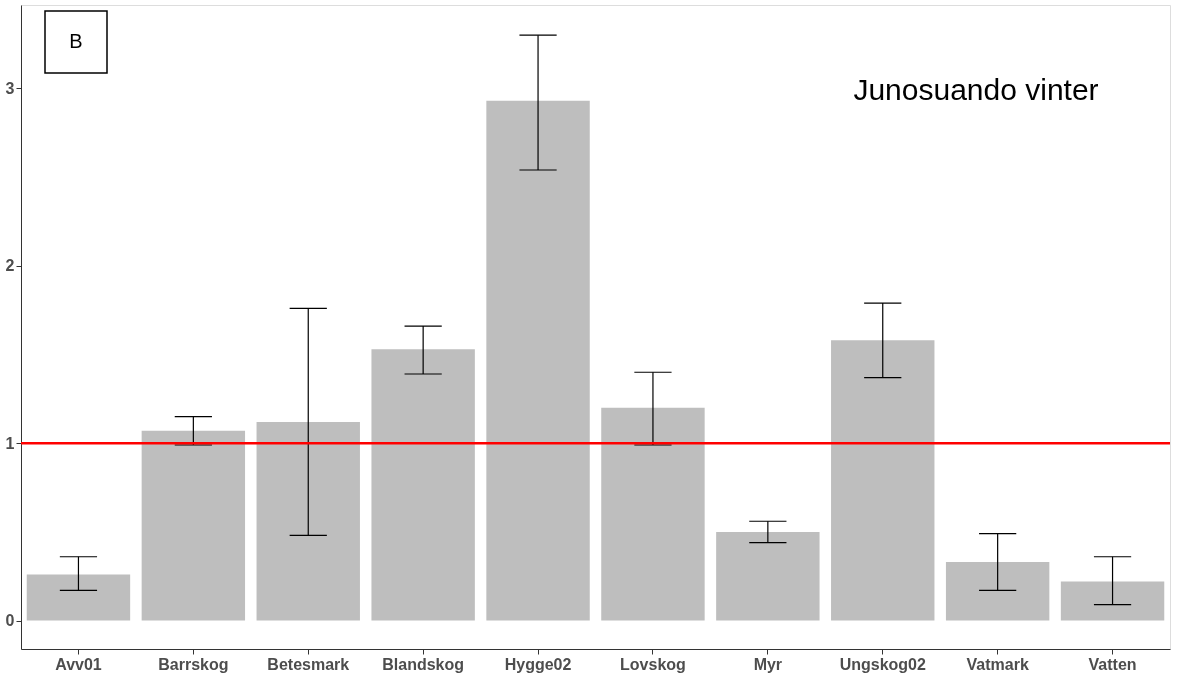 Image resolution: width=1177 pixels, height=677 pixels. I want to click on x-tick-label: Hygge02, so click(538, 664).